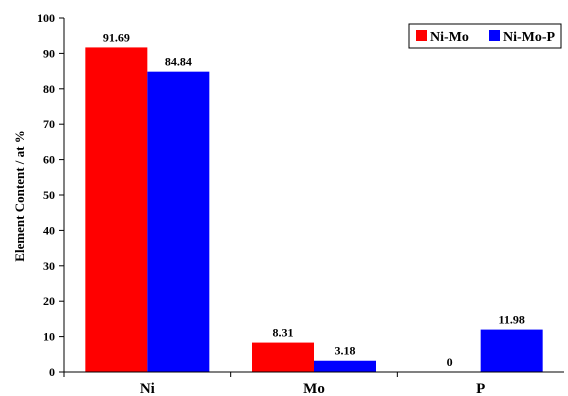 The width and height of the screenshot is (568, 396). What do you see at coordinates (274, 384) in the screenshot?
I see `category-labels: Ni Mo P` at bounding box center [274, 384].